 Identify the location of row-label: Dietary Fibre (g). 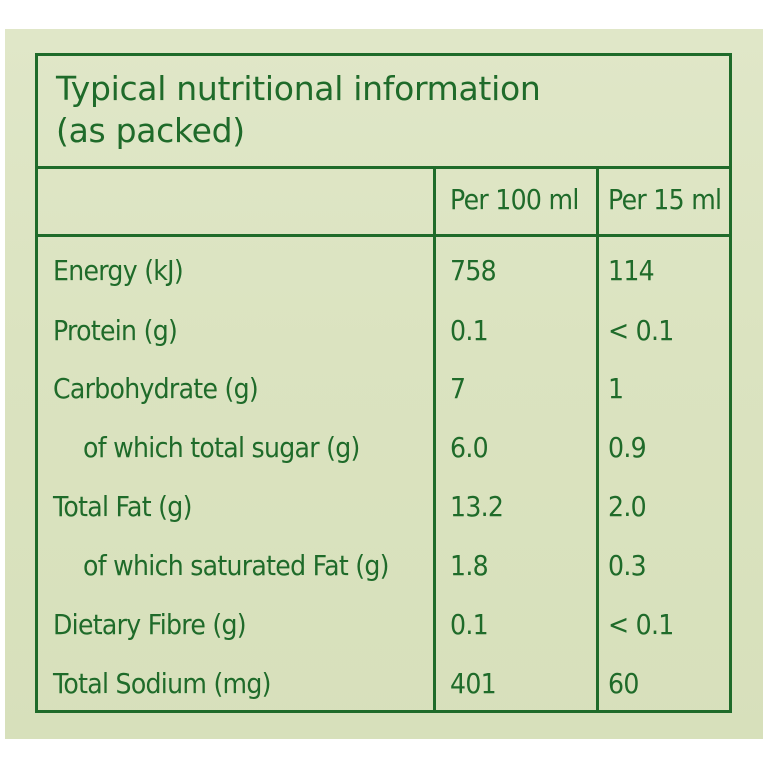
(150, 624).